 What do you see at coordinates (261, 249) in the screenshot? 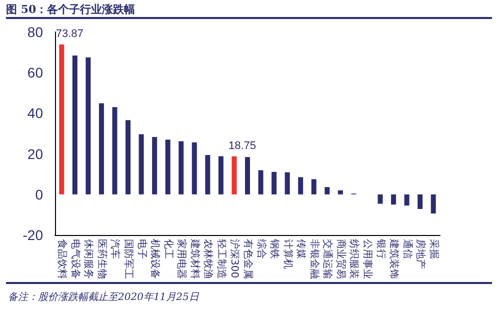
I see `x-tick-label: 综合` at bounding box center [261, 249].